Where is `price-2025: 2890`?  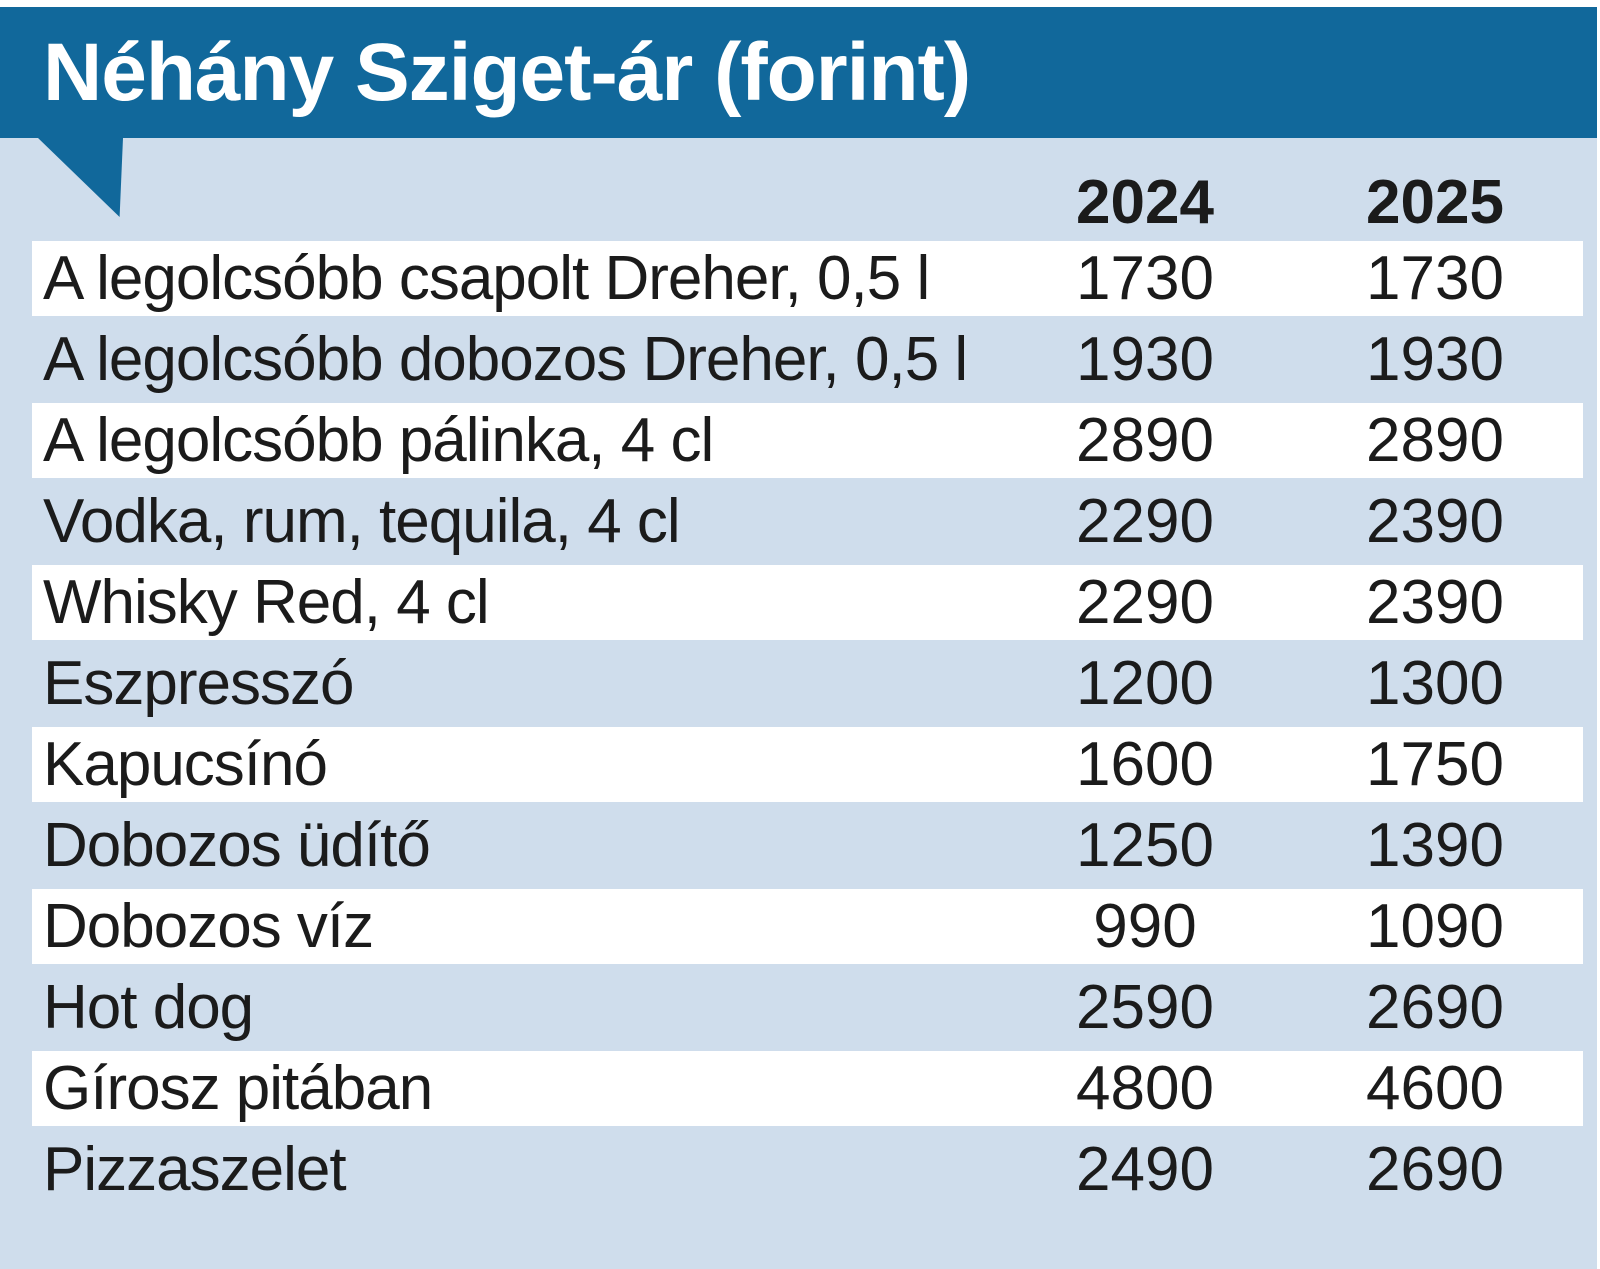
price-2025: 2890 is located at coordinates (1435, 440).